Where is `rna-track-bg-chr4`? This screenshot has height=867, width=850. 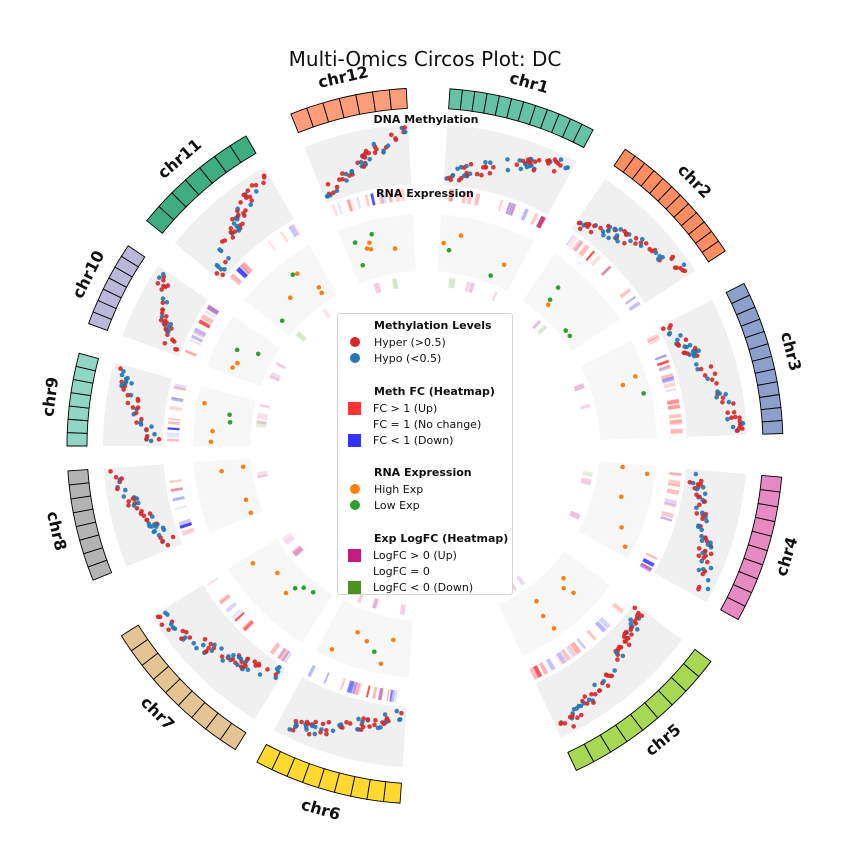 rna-track-bg-chr4 is located at coordinates (617, 510).